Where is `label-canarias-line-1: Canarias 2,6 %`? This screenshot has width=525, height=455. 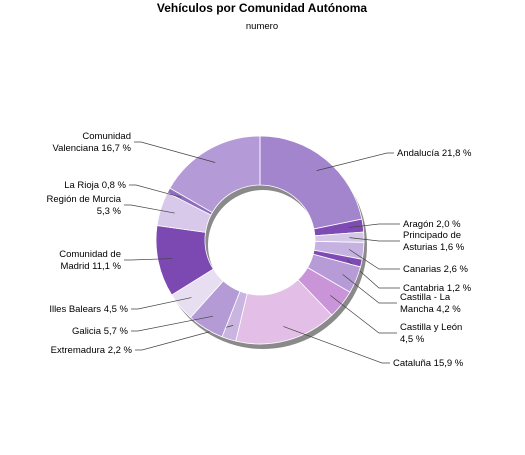
label-canarias-line-1: Canarias 2,6 % is located at coordinates (436, 269).